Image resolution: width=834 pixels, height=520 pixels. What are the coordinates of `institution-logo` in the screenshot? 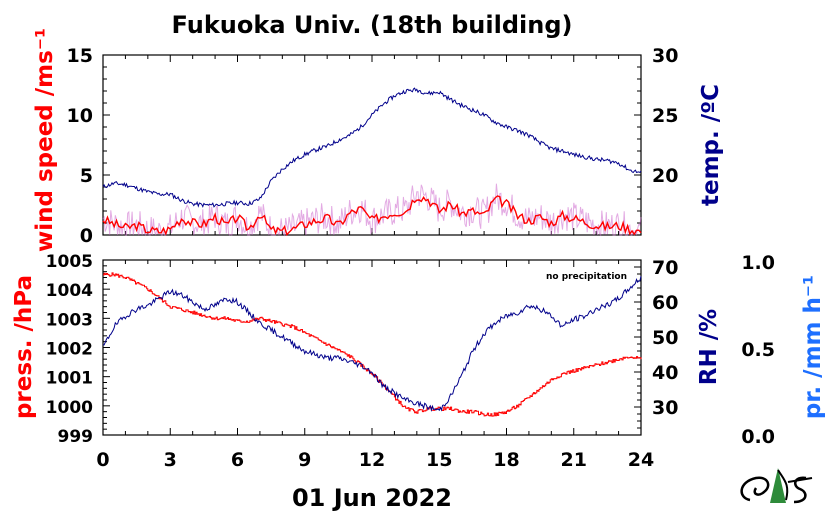 It's located at (776, 486).